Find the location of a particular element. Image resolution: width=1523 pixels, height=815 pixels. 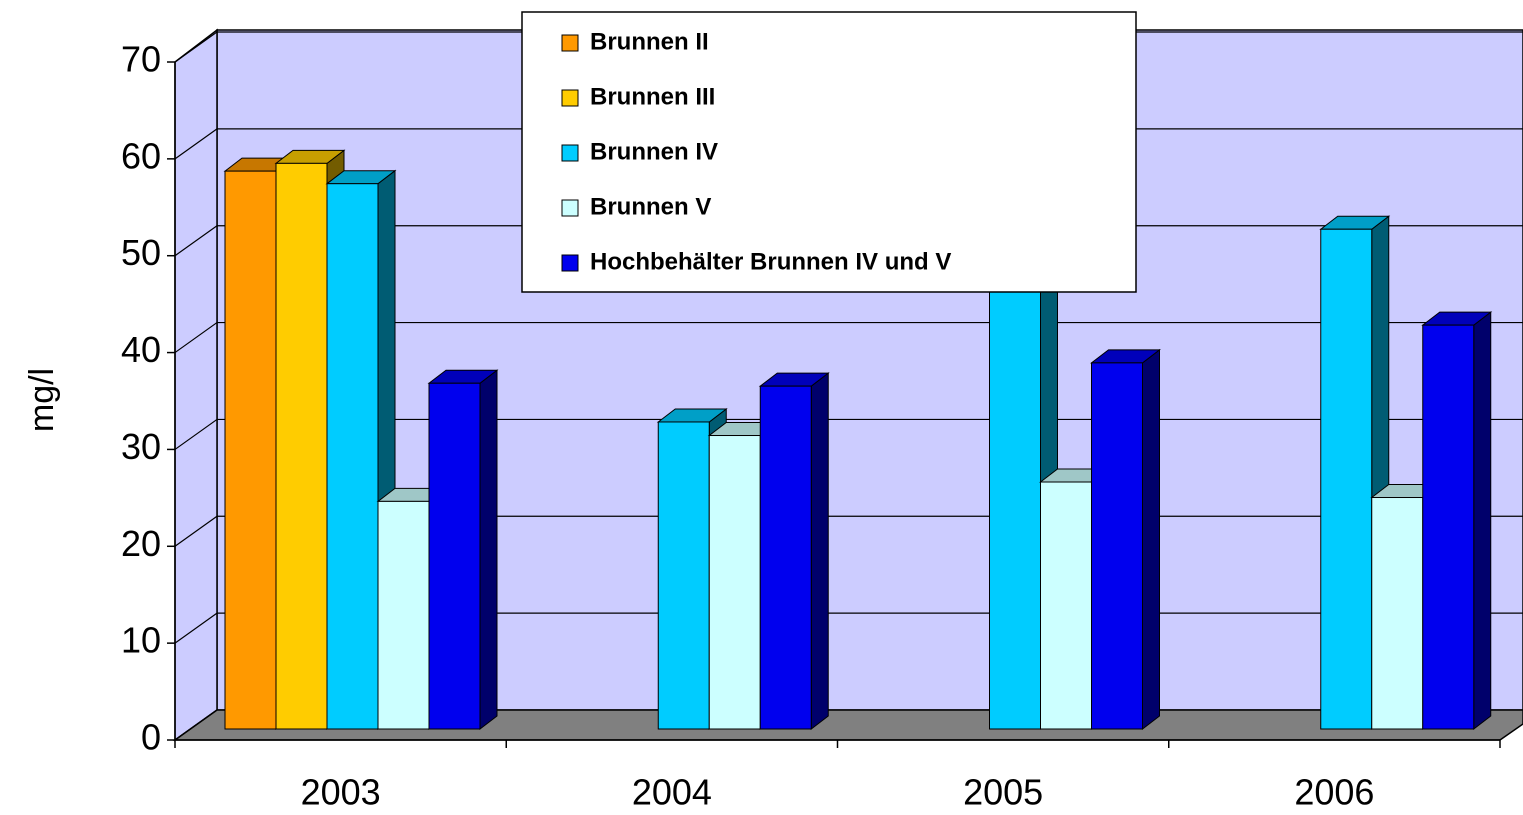

y-tick-label: 40 is located at coordinates (141, 349).